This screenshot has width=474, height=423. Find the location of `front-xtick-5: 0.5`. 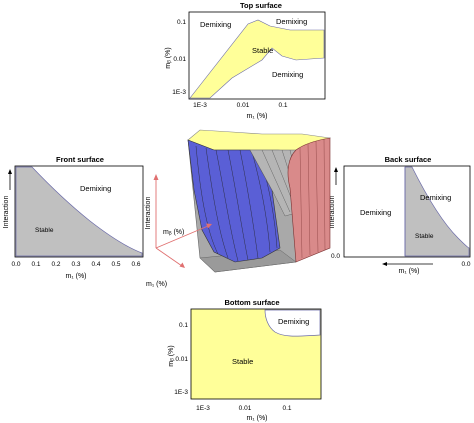

front-xtick-5: 0.5 is located at coordinates (115, 264).